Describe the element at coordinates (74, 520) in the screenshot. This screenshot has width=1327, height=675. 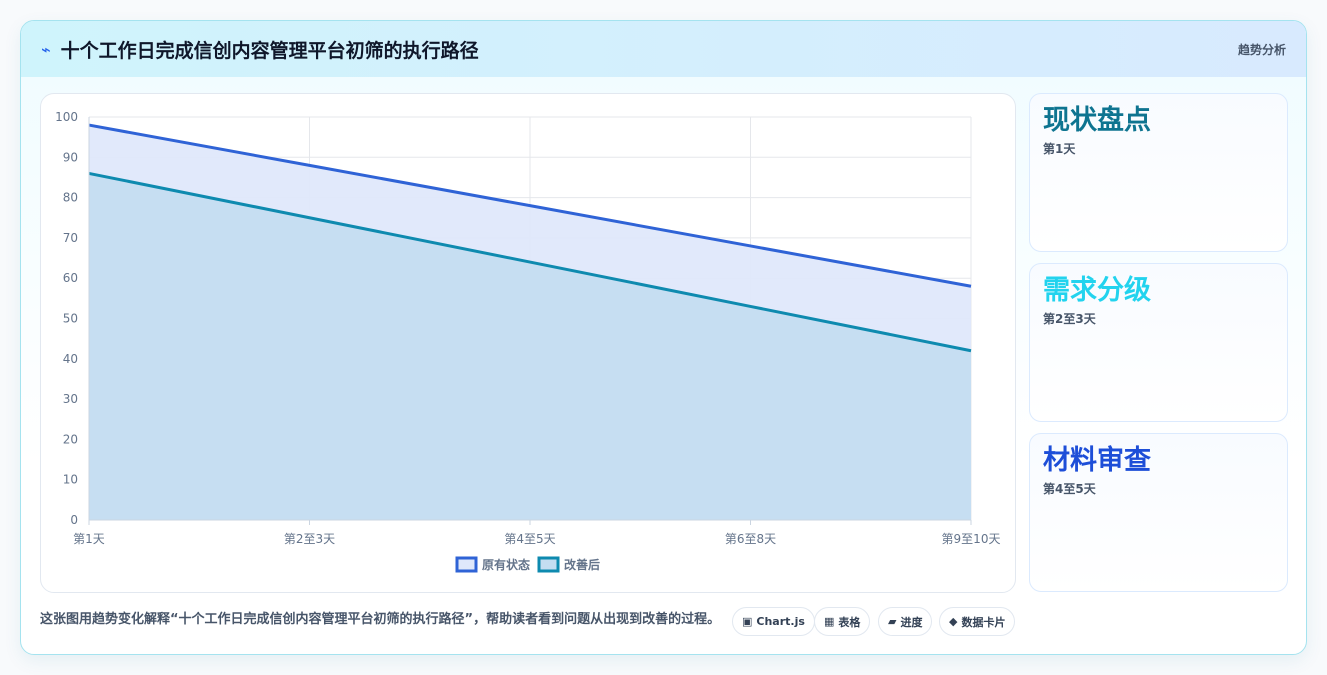
I see `y-tick-label: 0` at that location.